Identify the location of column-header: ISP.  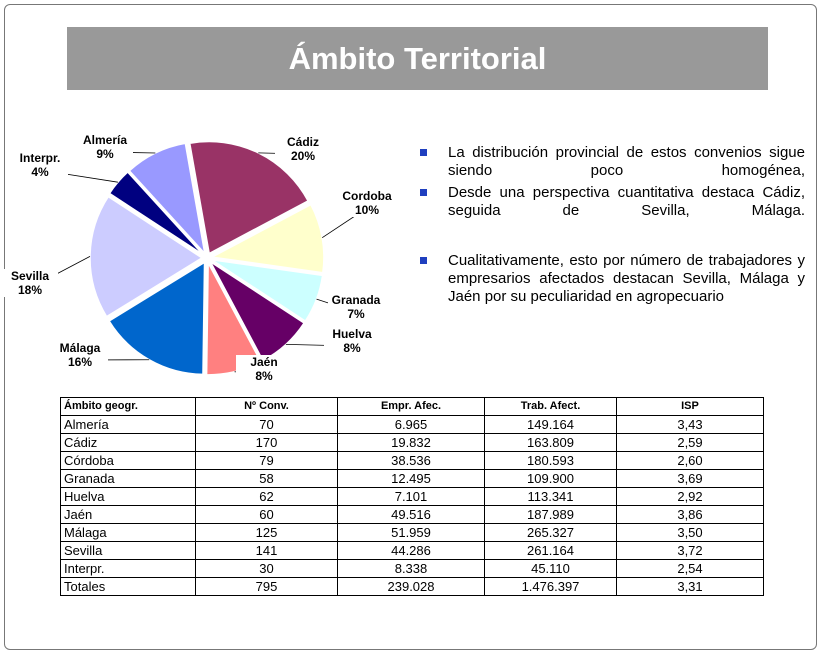
(690, 406).